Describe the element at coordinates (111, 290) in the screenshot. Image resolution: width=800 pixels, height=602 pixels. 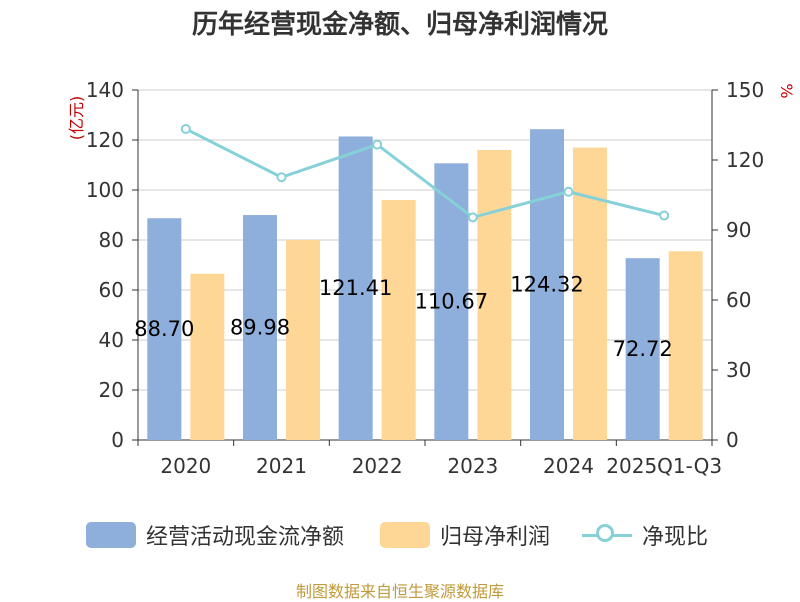
I see `left-axis-tick-label: 60` at that location.